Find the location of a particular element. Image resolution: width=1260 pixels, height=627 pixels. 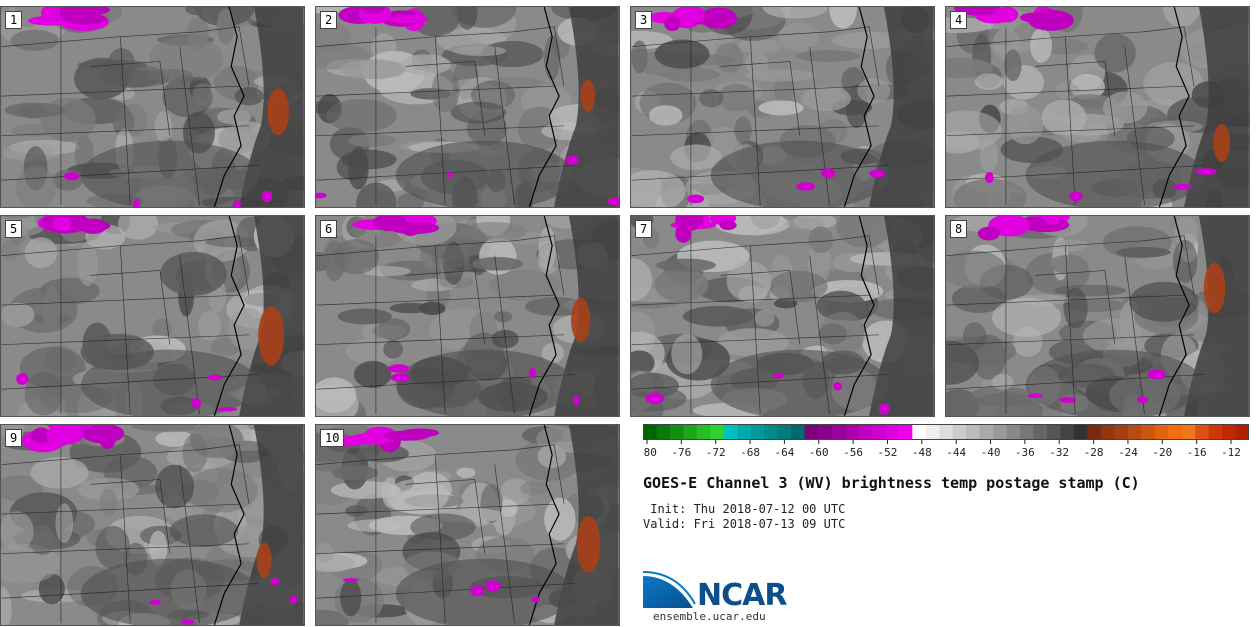

postage-stamp-panel: 9 is located at coordinates (152, 525).